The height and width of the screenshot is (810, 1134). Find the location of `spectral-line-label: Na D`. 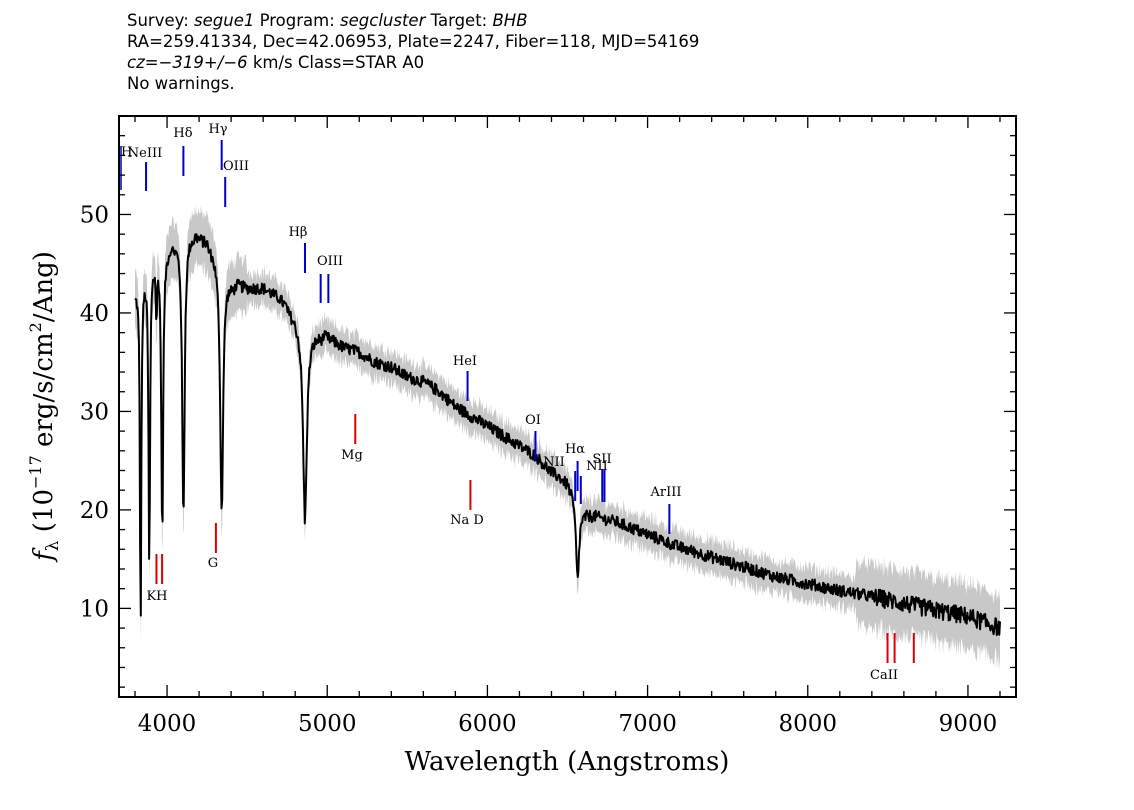

spectral-line-label: Na D is located at coordinates (467, 520).